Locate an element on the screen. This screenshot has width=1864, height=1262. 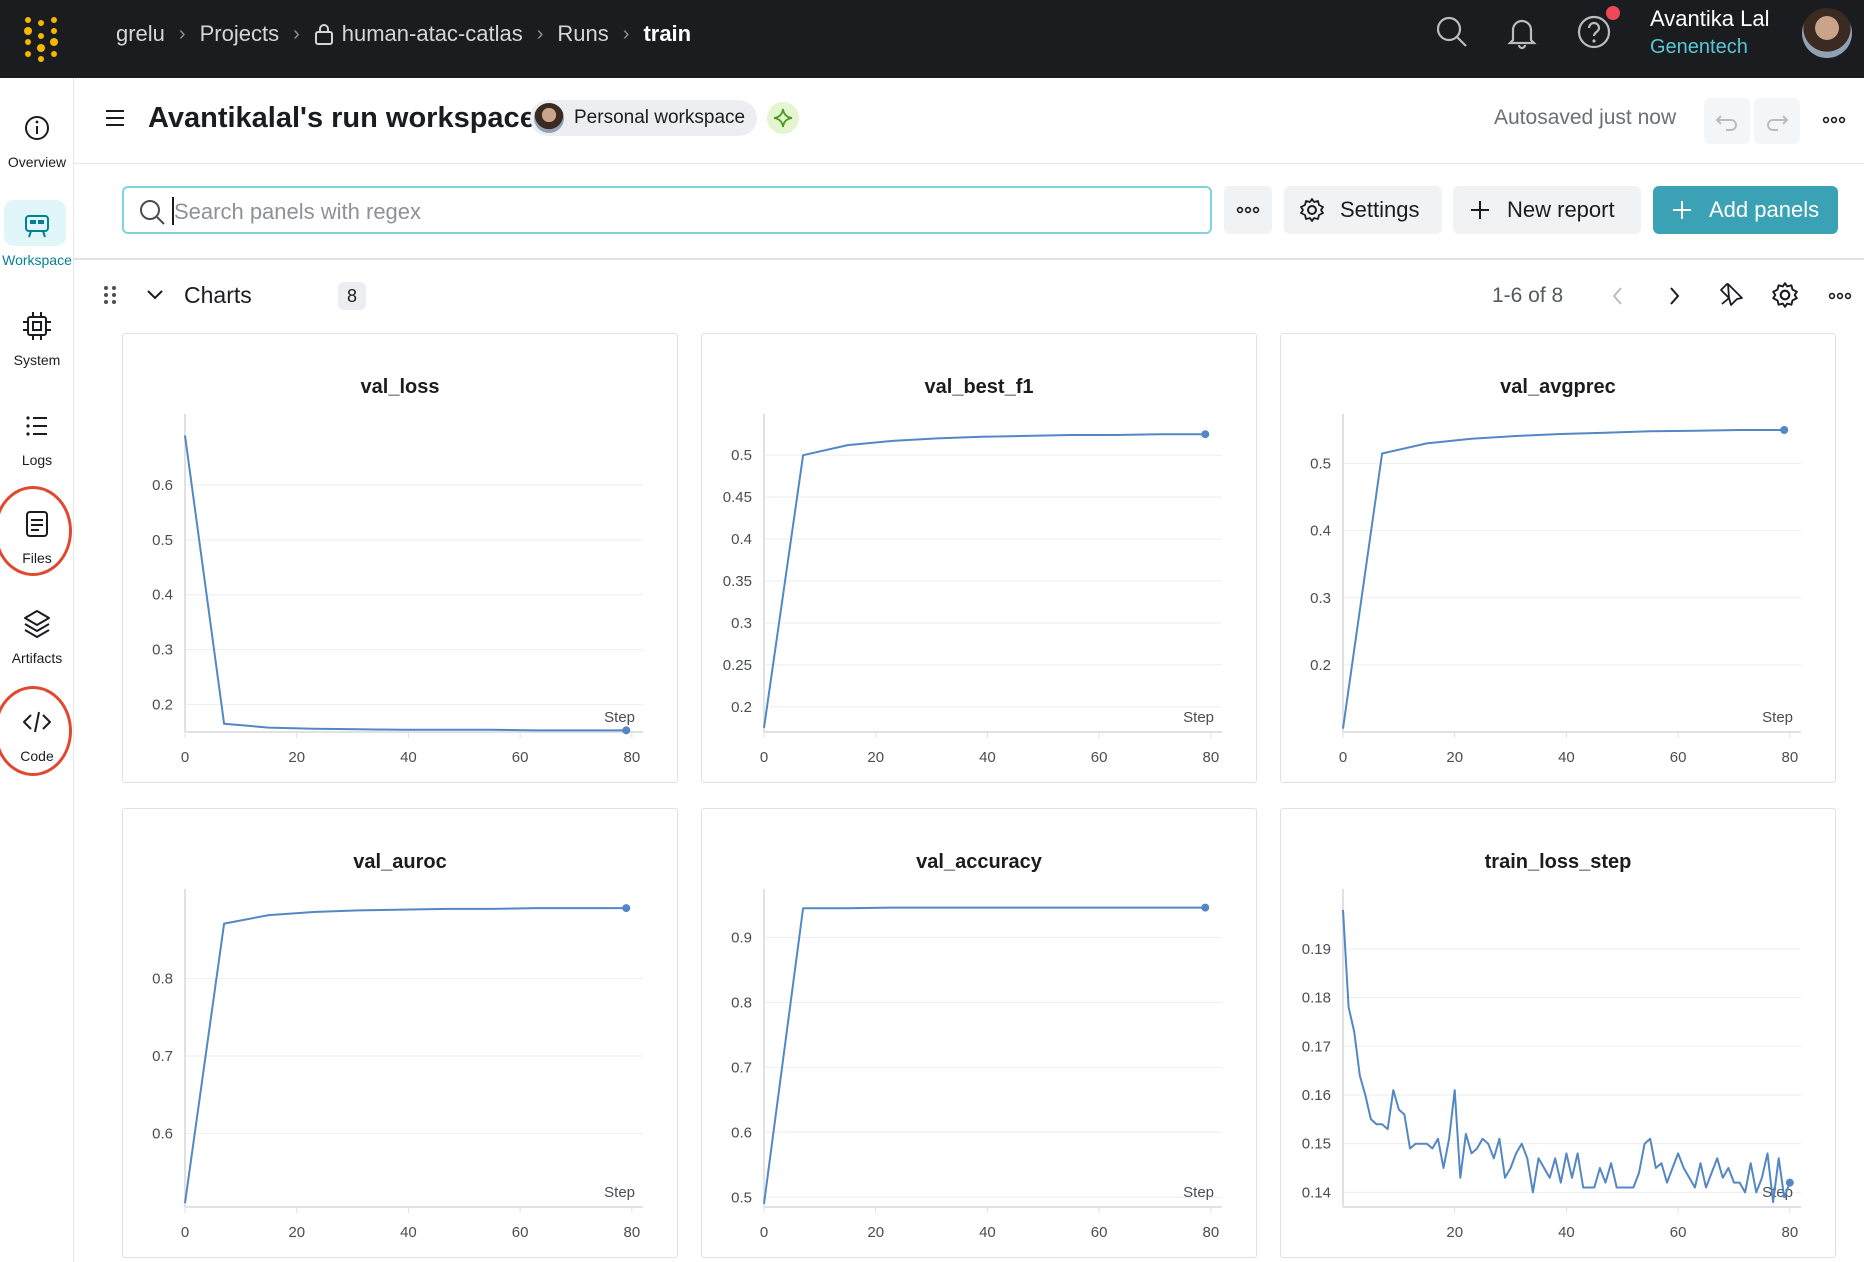
redo-button is located at coordinates (1777, 121).